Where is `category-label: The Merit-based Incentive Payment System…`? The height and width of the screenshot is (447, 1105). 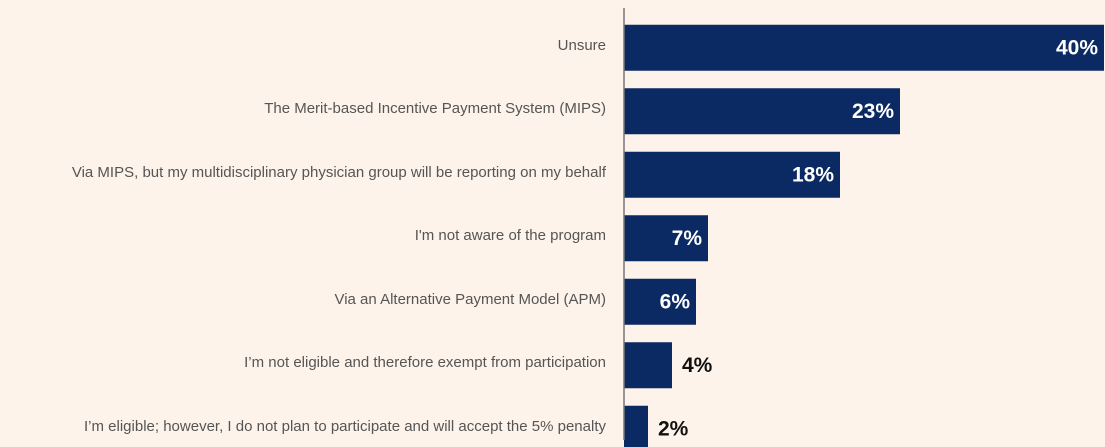 category-label: The Merit-based Incentive Payment System… is located at coordinates (435, 109).